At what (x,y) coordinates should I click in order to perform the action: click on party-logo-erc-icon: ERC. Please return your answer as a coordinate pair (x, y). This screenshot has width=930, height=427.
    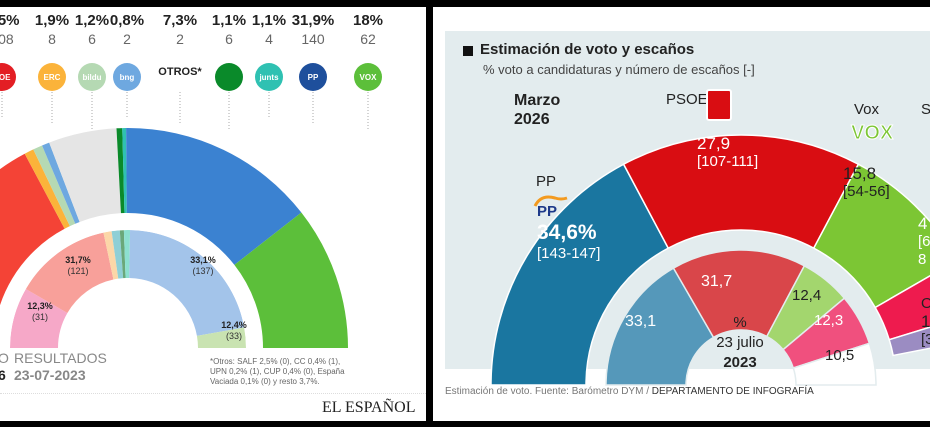
    Looking at the image, I should click on (52, 77).